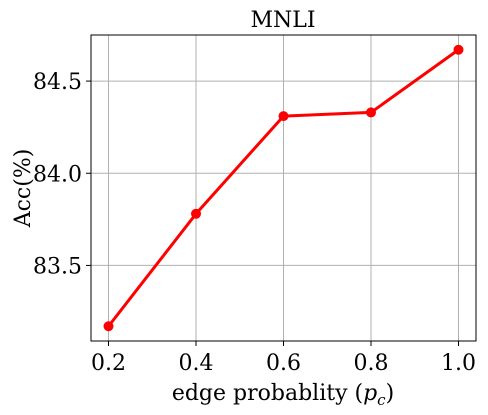 Image resolution: width=488 pixels, height=415 pixels. Describe the element at coordinates (23, 189) in the screenshot. I see `y-axis-label: Acc(%)` at that location.